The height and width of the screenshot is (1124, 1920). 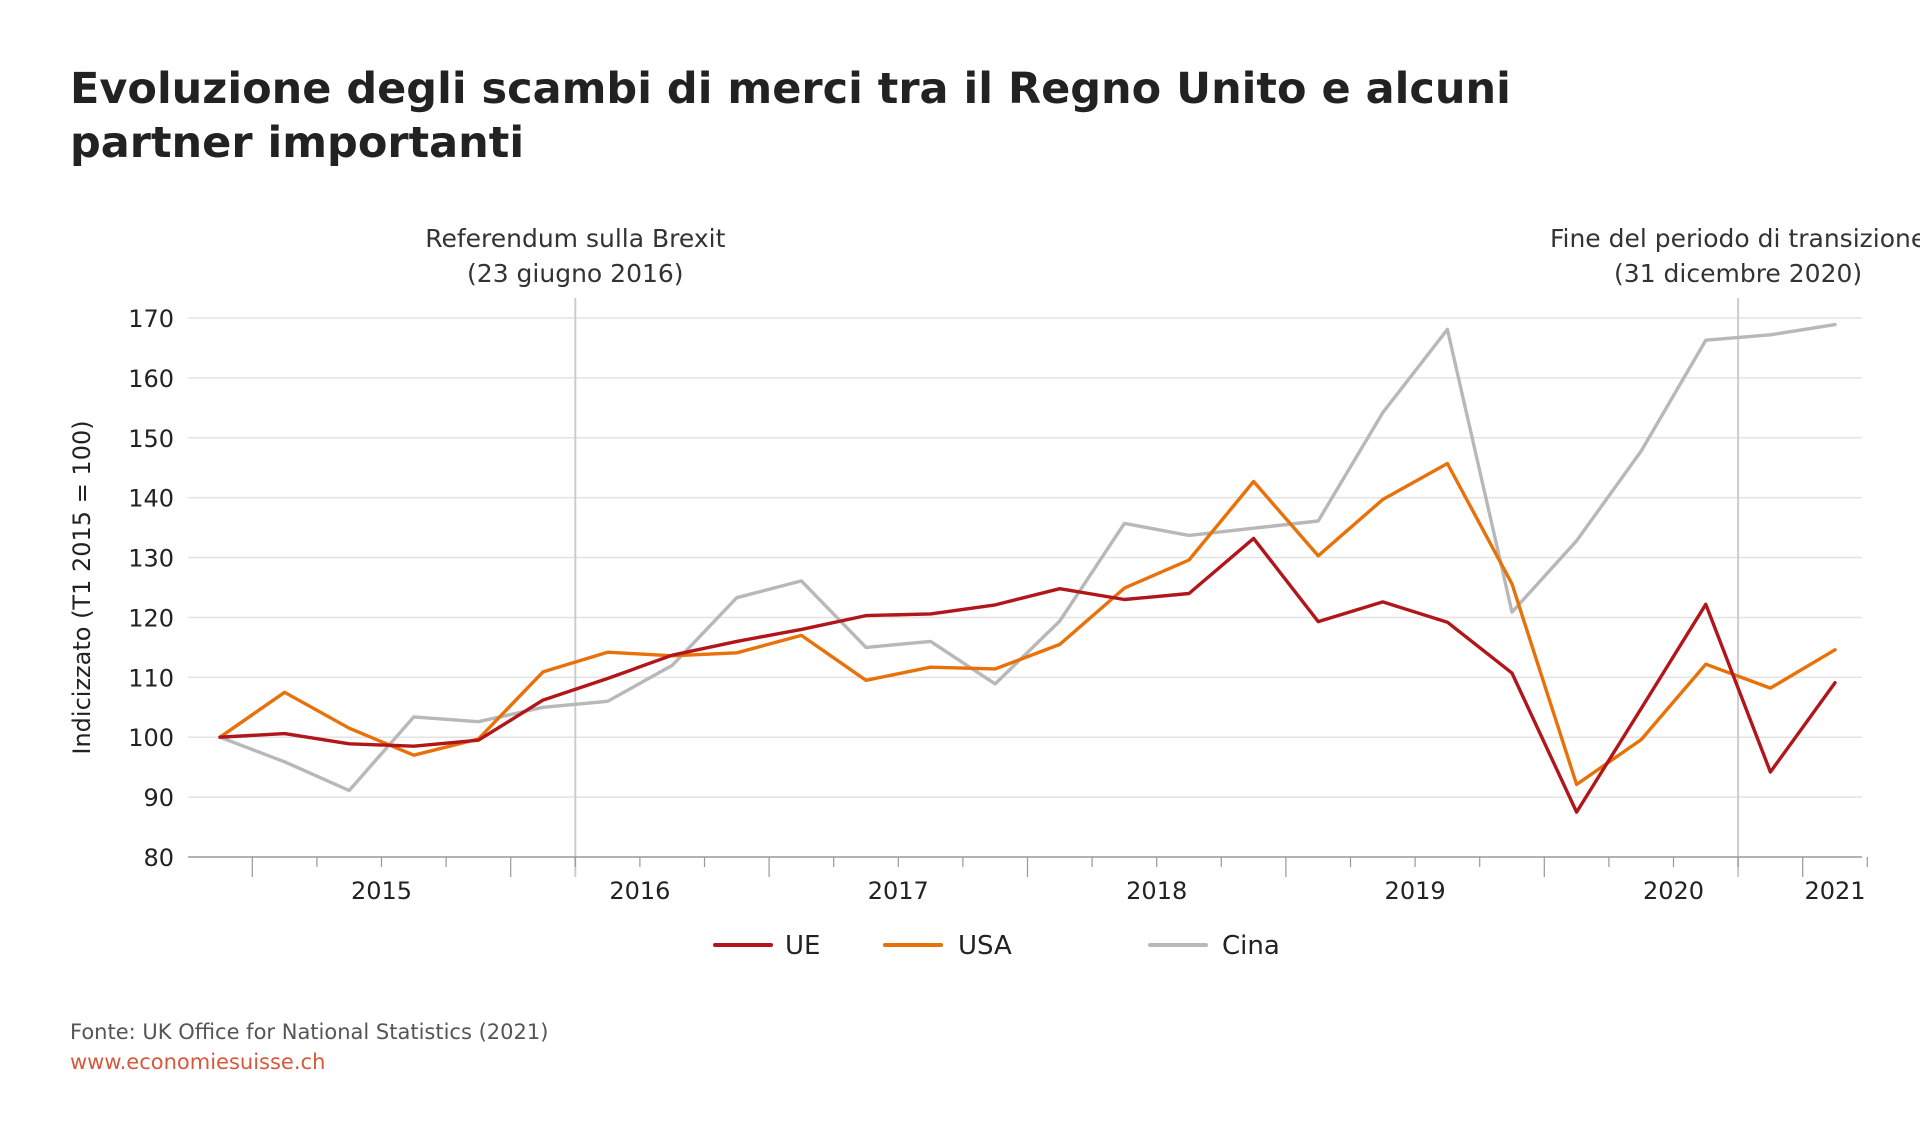 What do you see at coordinates (898, 891) in the screenshot?
I see `x-tick-label: 2017` at bounding box center [898, 891].